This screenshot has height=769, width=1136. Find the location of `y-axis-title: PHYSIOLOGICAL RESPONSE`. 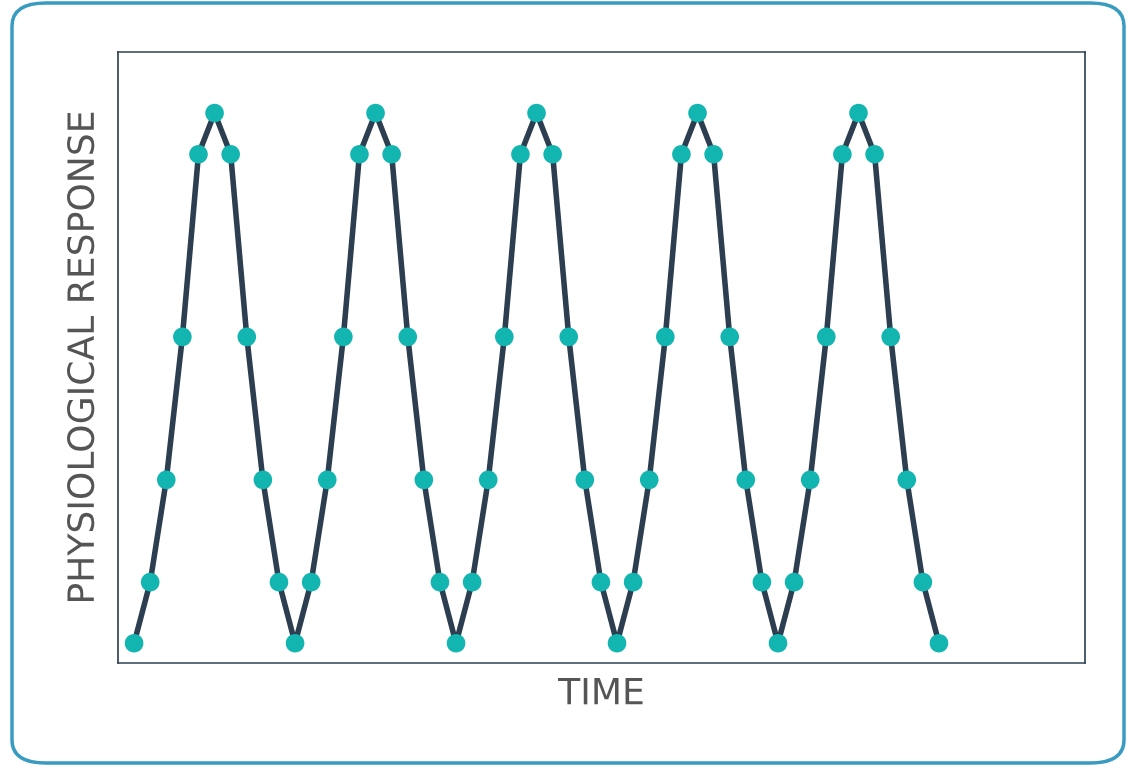

y-axis-title: PHYSIOLOGICAL RESPONSE is located at coordinates (81, 357).